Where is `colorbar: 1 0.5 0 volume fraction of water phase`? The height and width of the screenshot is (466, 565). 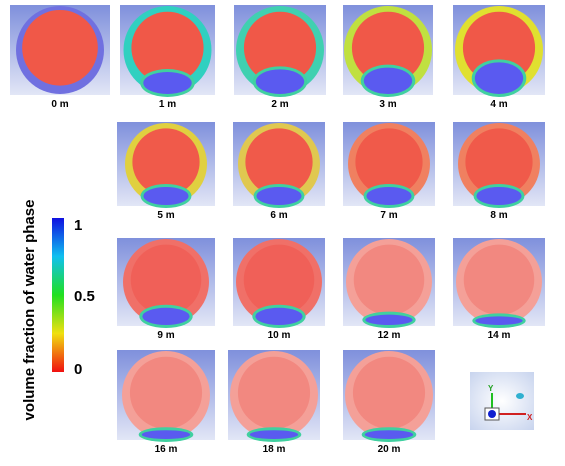 colorbar: 1 0.5 0 volume fraction of water phase is located at coordinates (58, 310).